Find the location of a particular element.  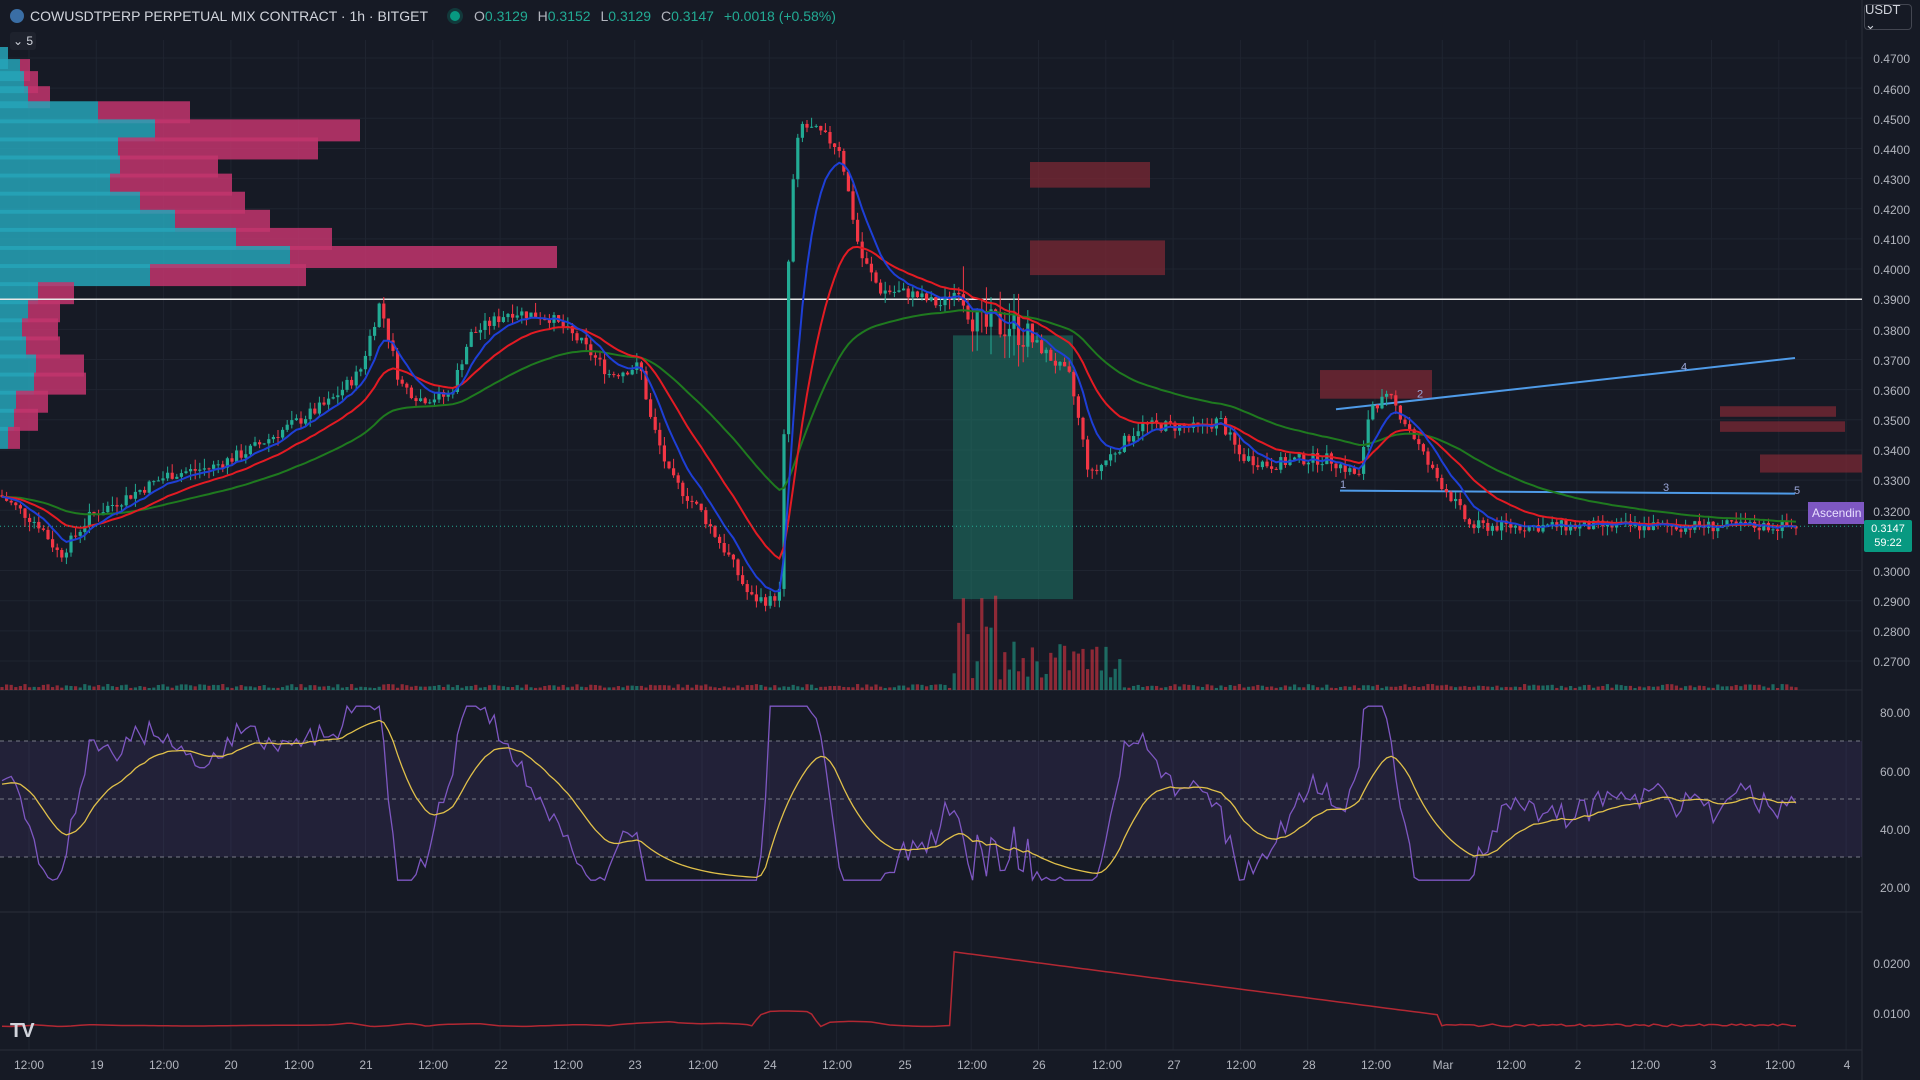

time-tick: 24 is located at coordinates (770, 1065).